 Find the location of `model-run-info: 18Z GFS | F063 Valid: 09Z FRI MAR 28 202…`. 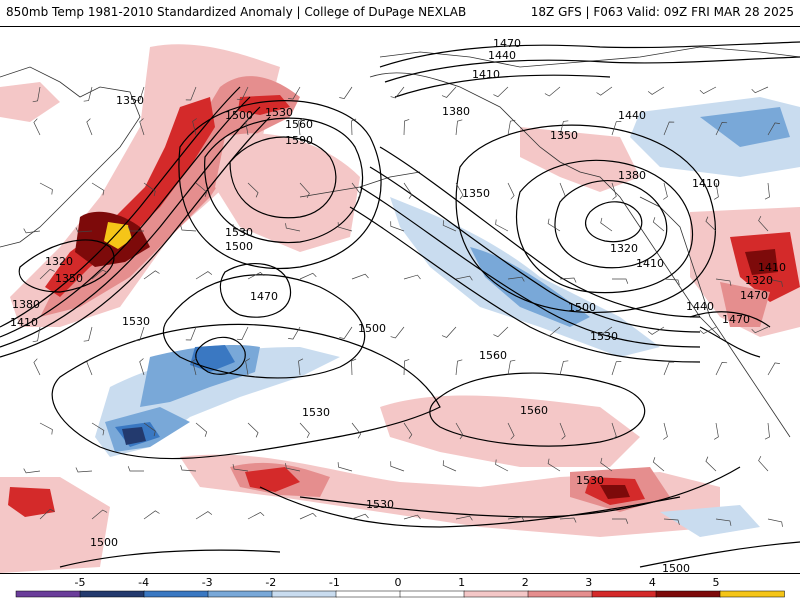

model-run-info: 18Z GFS | F063 Valid: 09Z FRI MAR 28 202… is located at coordinates (662, 12).